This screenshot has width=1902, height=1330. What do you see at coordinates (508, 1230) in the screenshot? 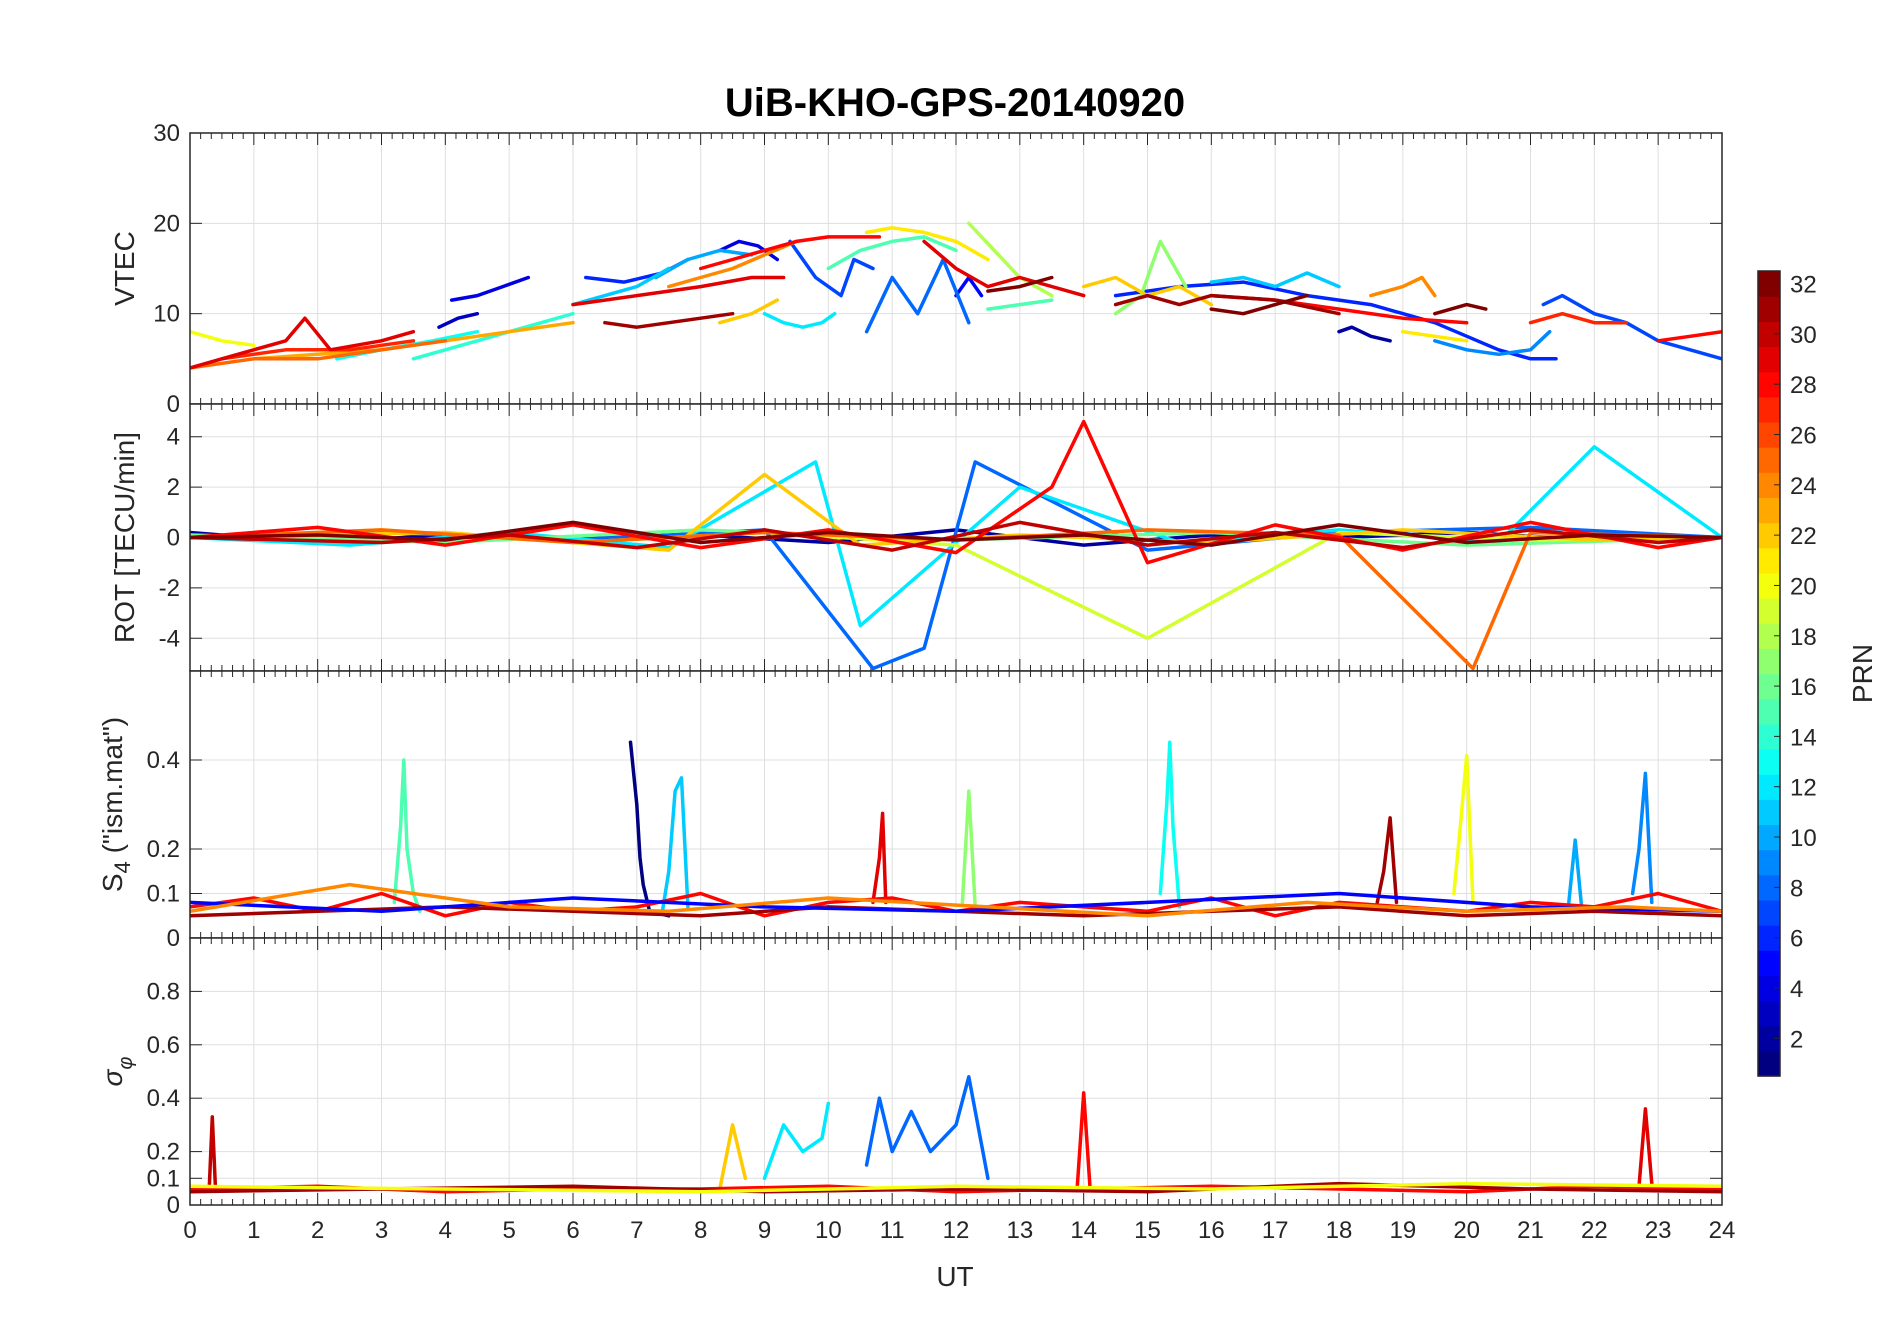
I see `x-tick-label: 5` at bounding box center [508, 1230].